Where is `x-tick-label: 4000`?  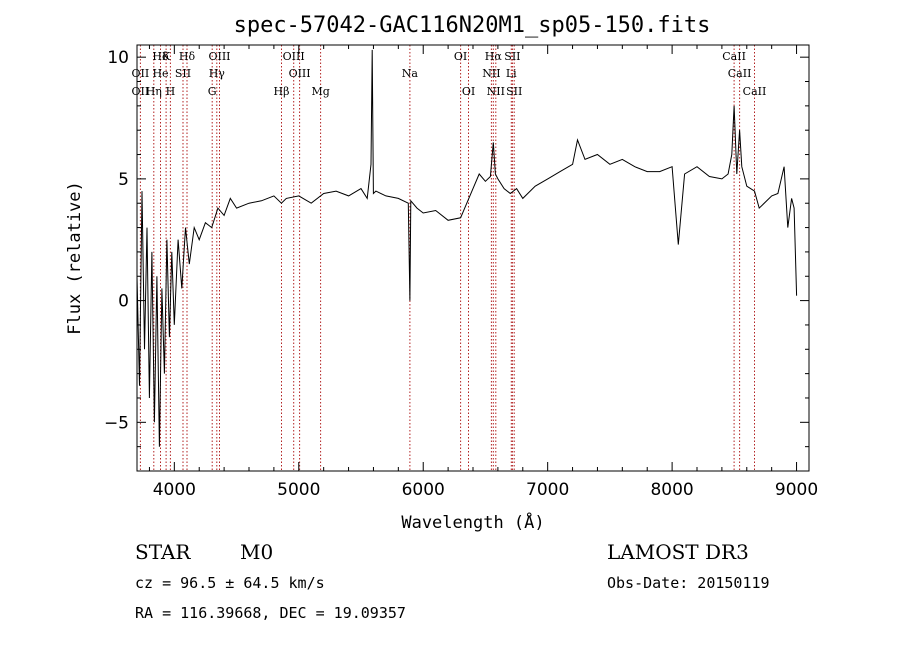 x-tick-label: 4000 is located at coordinates (174, 490).